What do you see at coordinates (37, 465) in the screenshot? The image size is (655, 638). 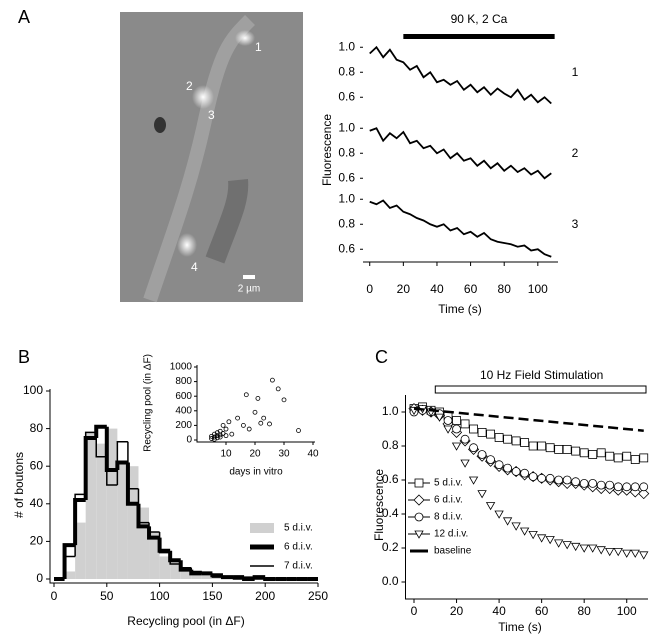 I see `y-tick-label: 60` at bounding box center [37, 465].